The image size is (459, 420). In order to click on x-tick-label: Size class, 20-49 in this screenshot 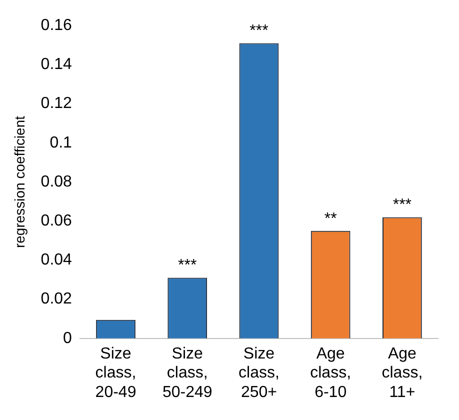, I will do `click(115, 373)`.